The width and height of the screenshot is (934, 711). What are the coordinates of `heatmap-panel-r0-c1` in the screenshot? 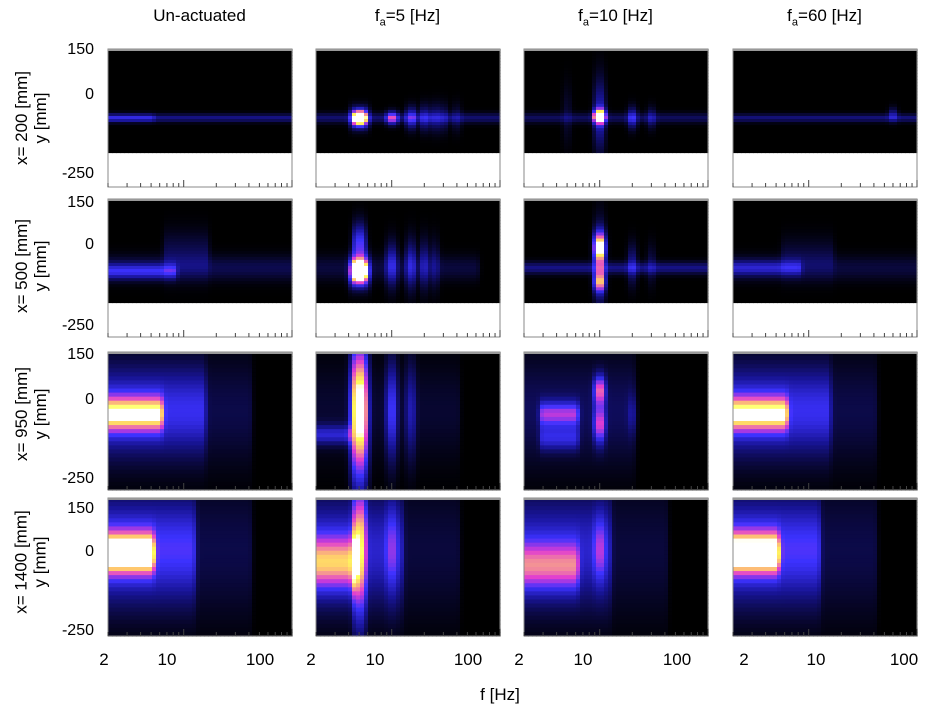 It's located at (408, 118).